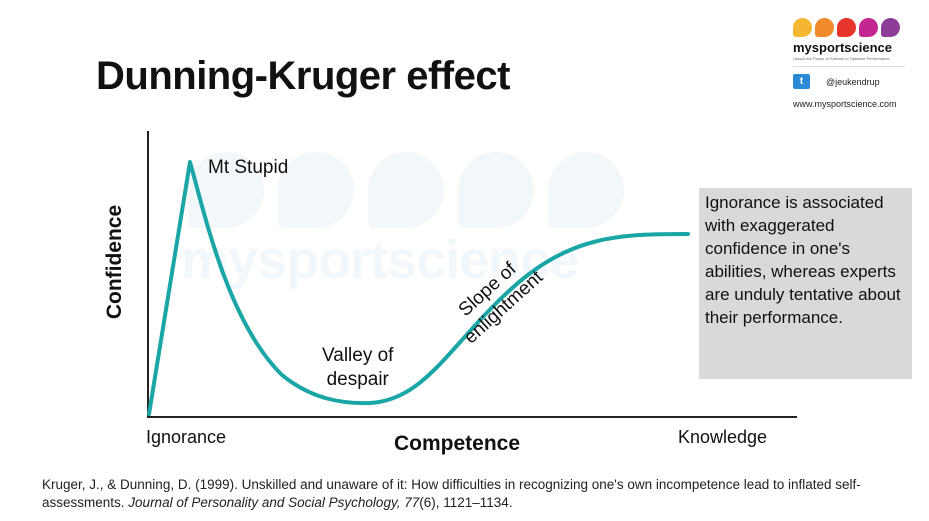 The height and width of the screenshot is (521, 929). What do you see at coordinates (472, 417) in the screenshot?
I see `x-axis` at bounding box center [472, 417].